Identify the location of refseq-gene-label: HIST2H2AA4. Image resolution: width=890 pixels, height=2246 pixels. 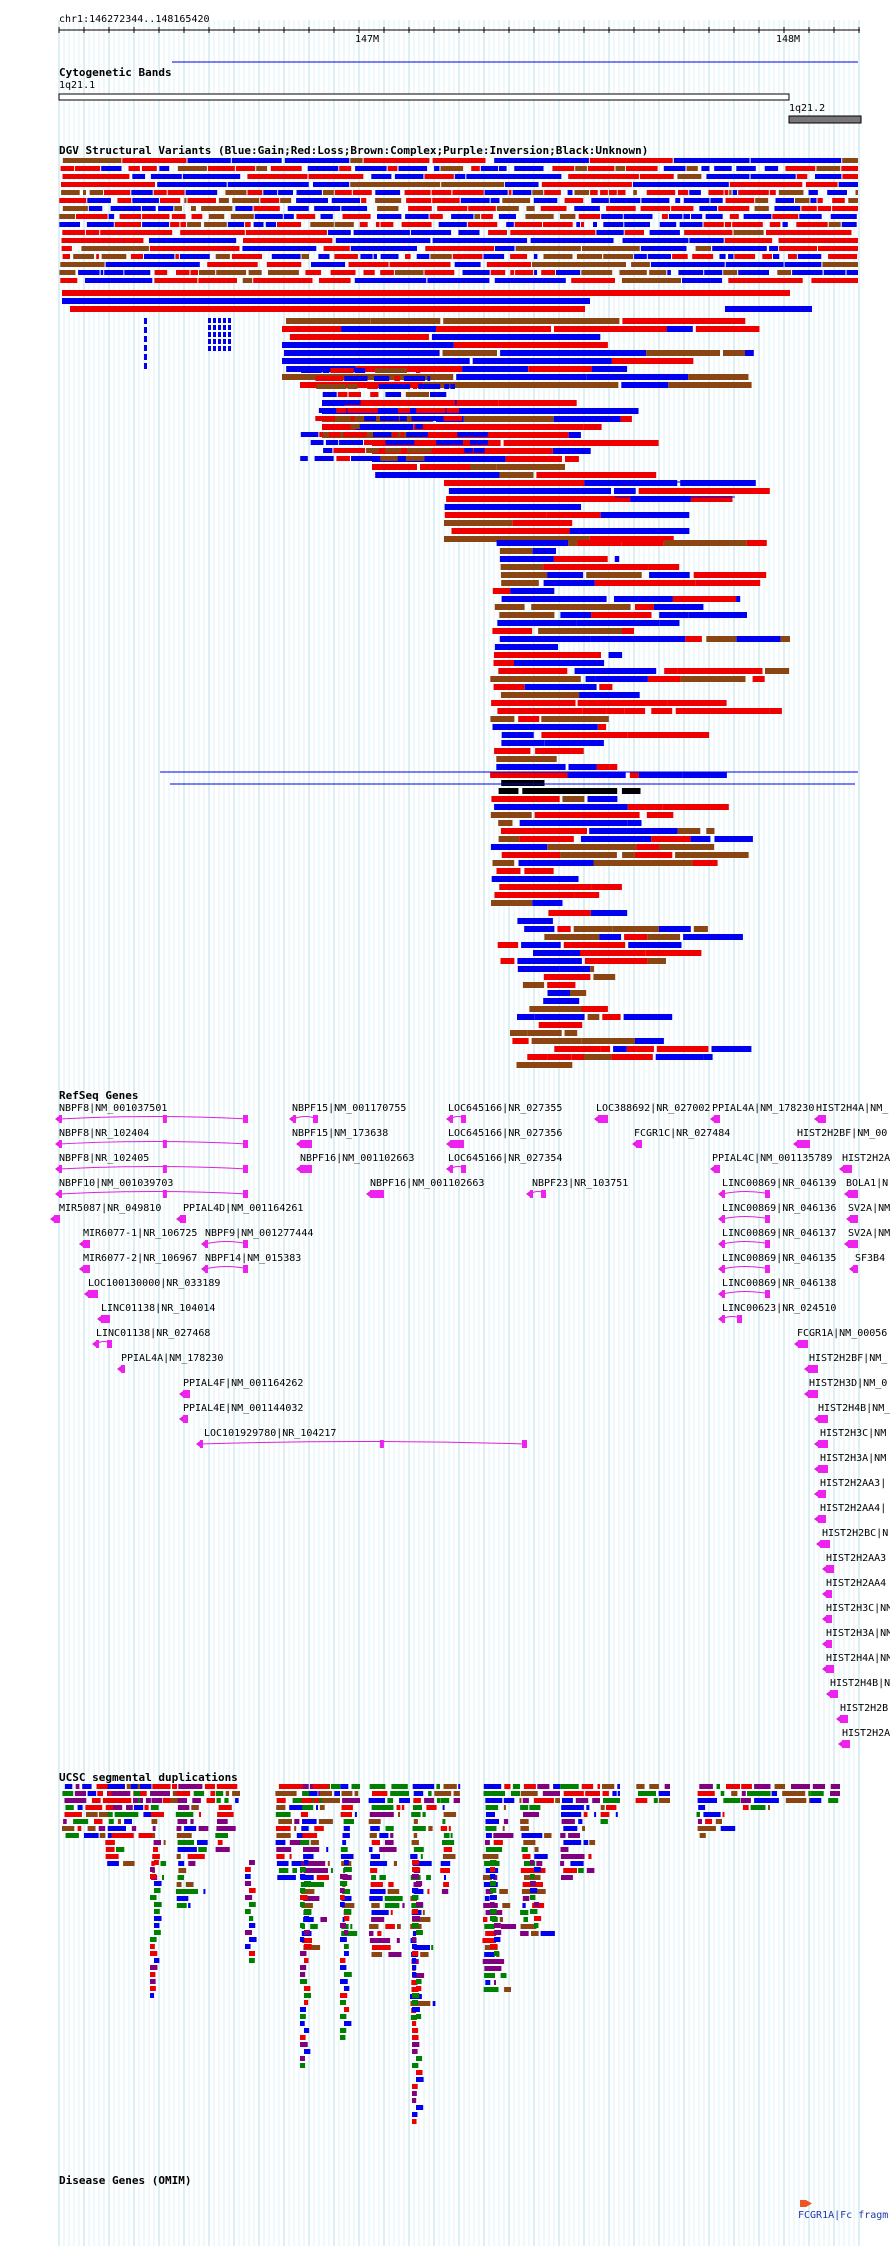
(856, 1583).